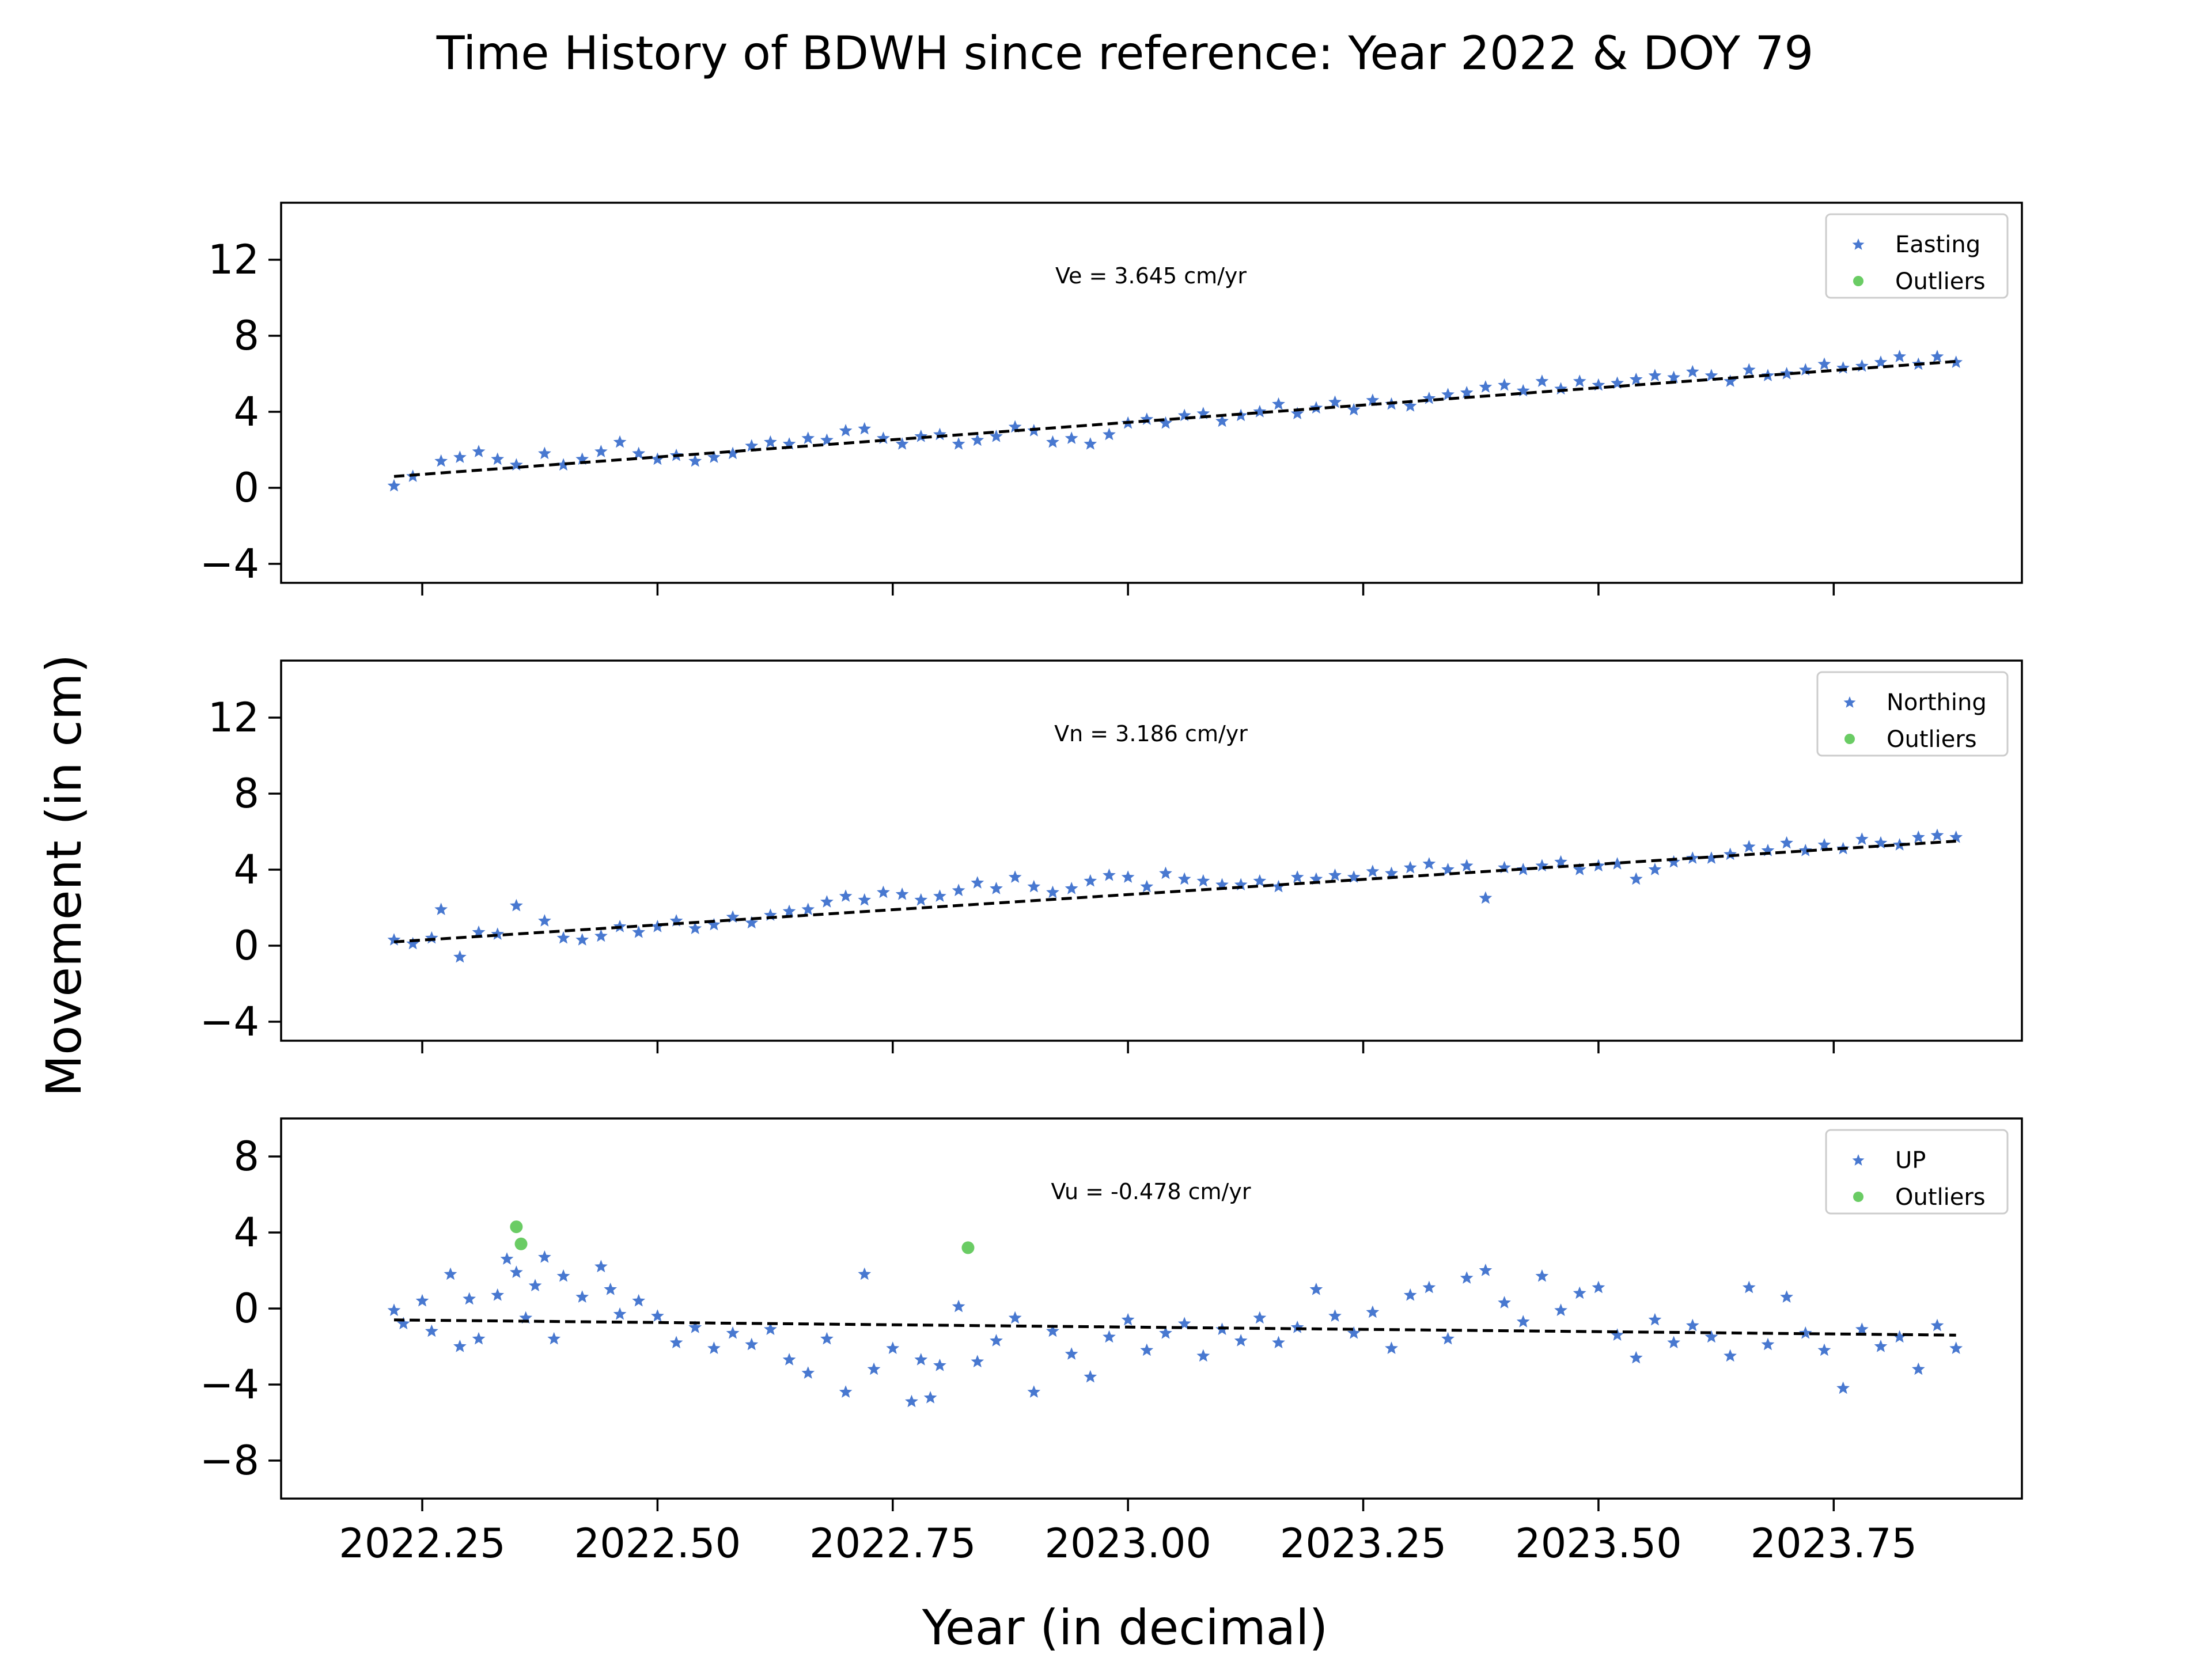 The image size is (2212, 1661). Describe the element at coordinates (233, 717) in the screenshot. I see `northing-y-tick-label: 12` at that location.